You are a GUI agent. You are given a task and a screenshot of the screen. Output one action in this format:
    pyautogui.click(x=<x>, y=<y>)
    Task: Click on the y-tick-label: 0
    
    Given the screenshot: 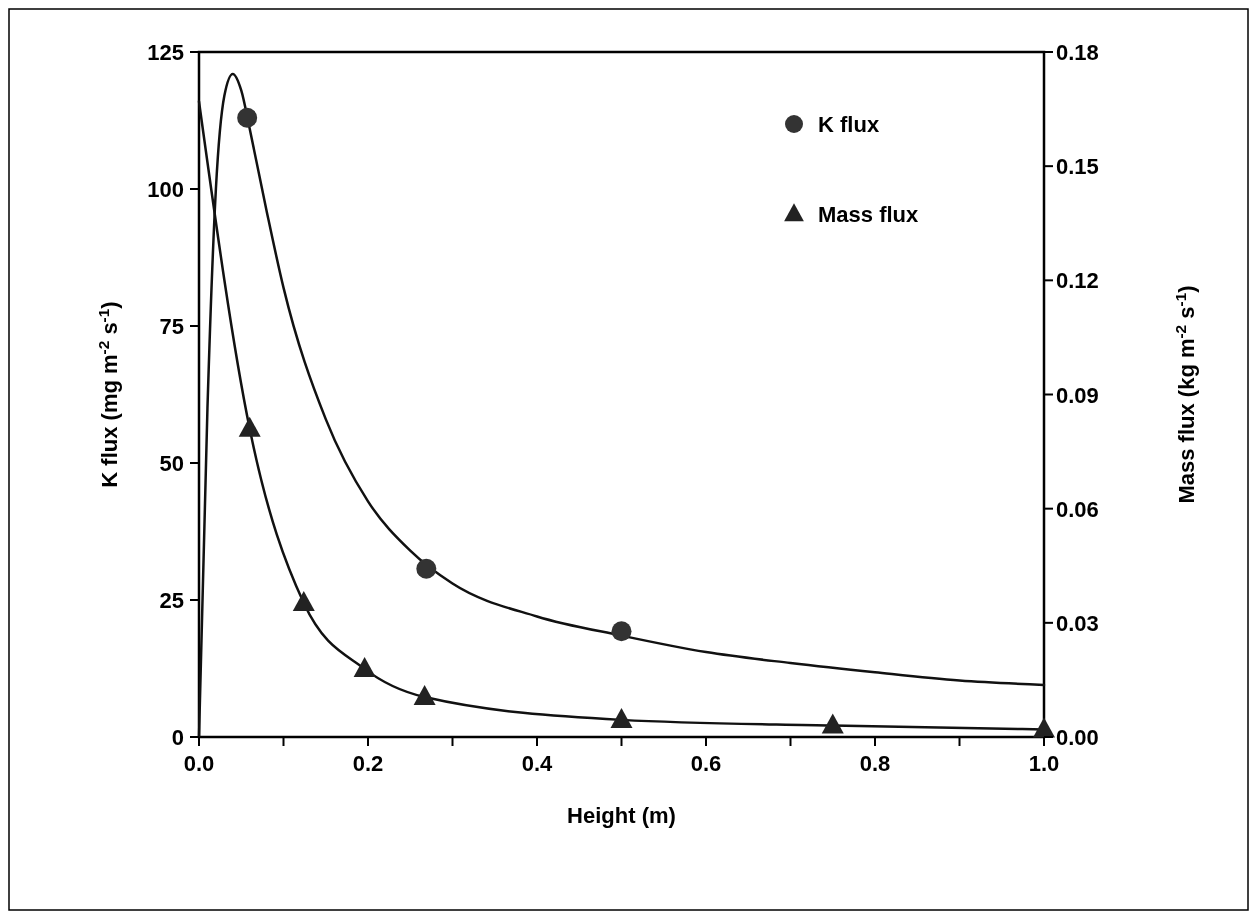 What is the action you would take?
    pyautogui.click(x=177, y=737)
    